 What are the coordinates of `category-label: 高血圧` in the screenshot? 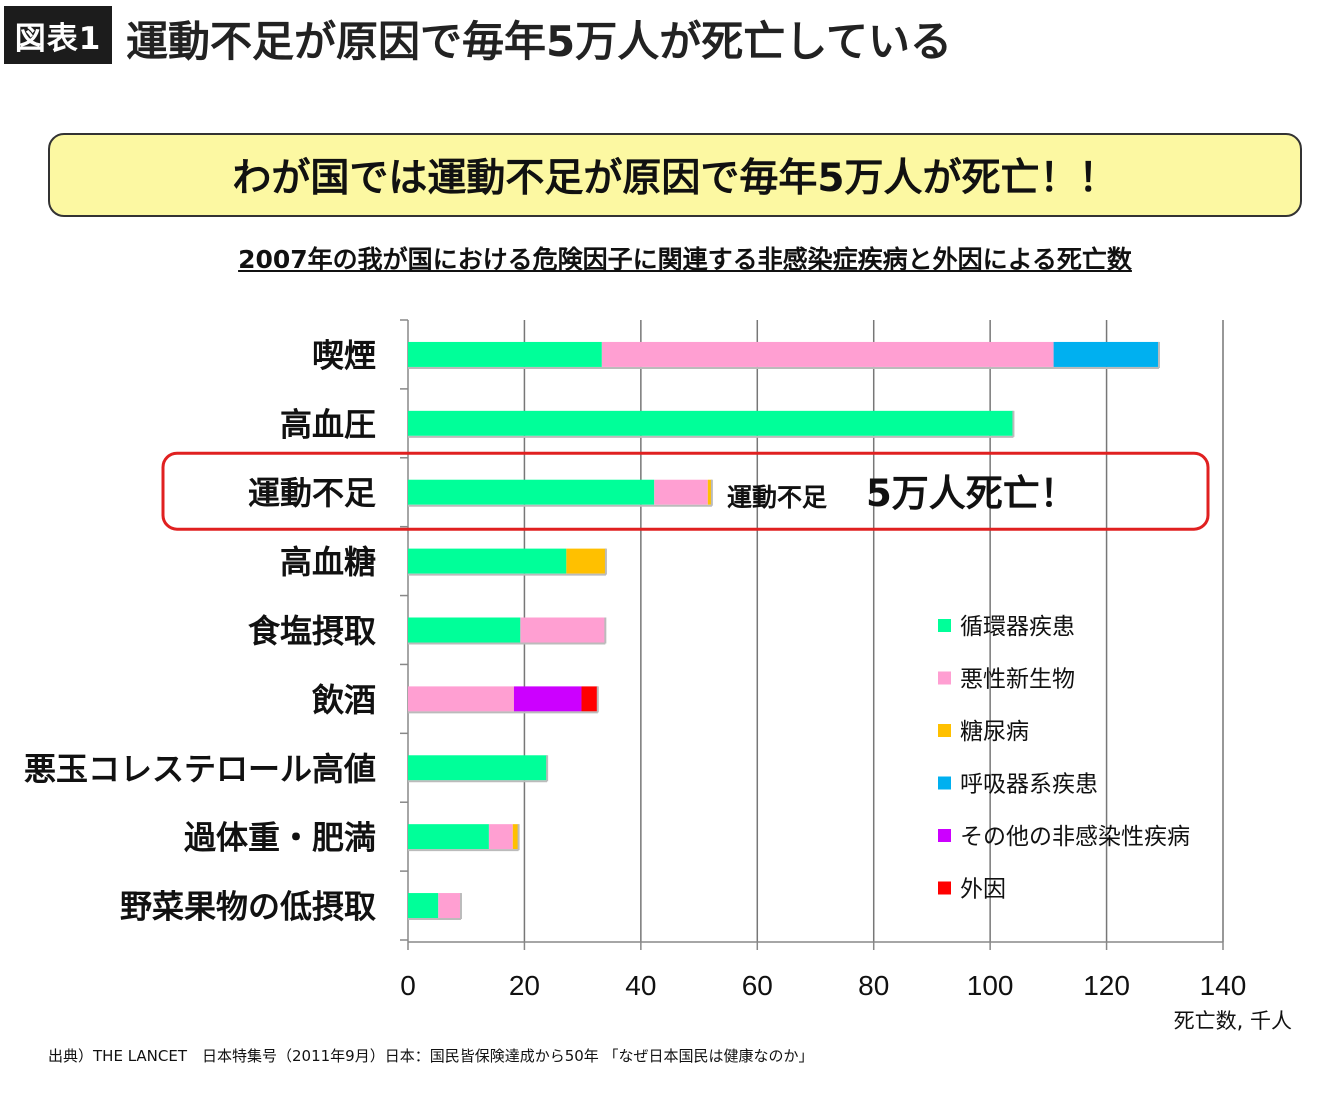 It's located at (328, 424).